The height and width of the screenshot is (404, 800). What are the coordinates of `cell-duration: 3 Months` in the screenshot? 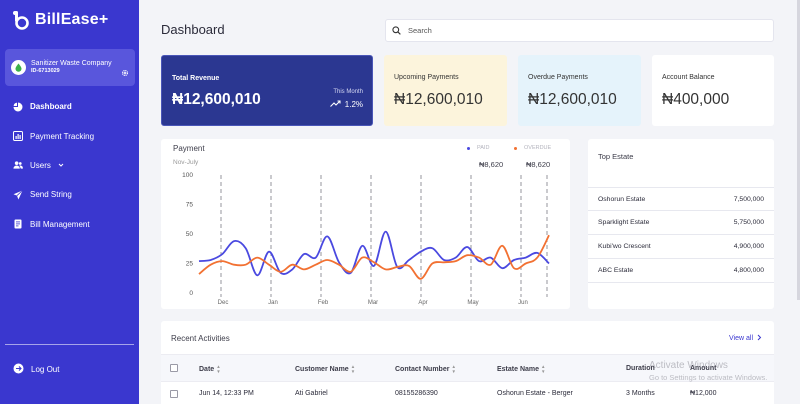 It's located at (640, 393).